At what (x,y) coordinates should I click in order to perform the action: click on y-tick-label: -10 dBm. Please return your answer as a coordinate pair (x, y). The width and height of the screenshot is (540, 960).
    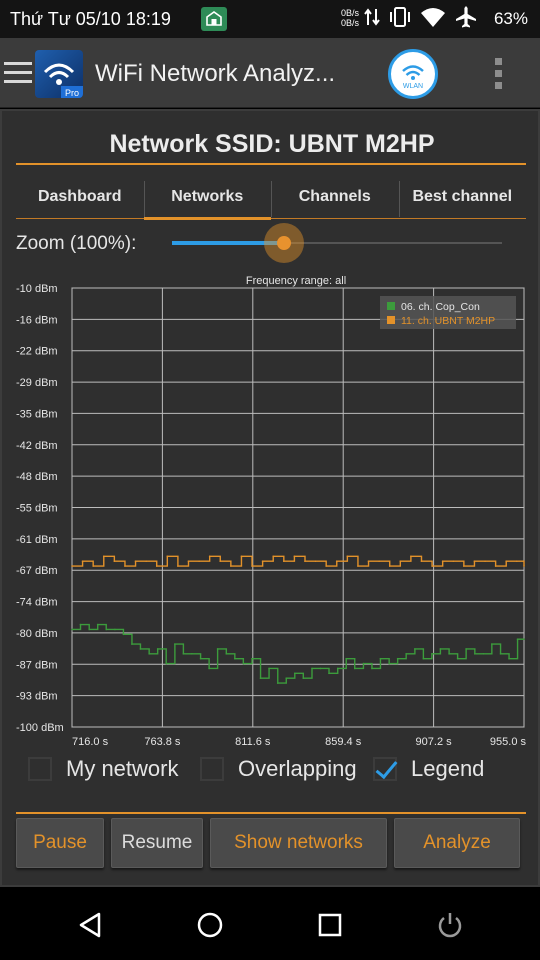
    Looking at the image, I should click on (37, 289).